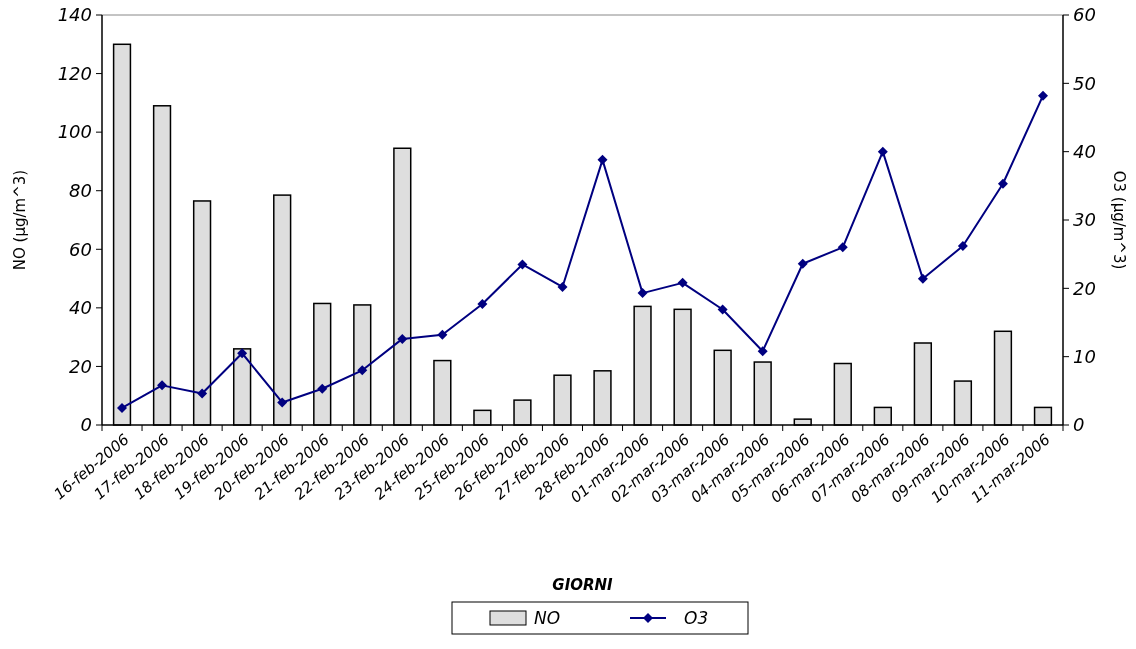 The width and height of the screenshot is (1136, 649). I want to click on y2-tick-label: 20, so click(1084, 288).